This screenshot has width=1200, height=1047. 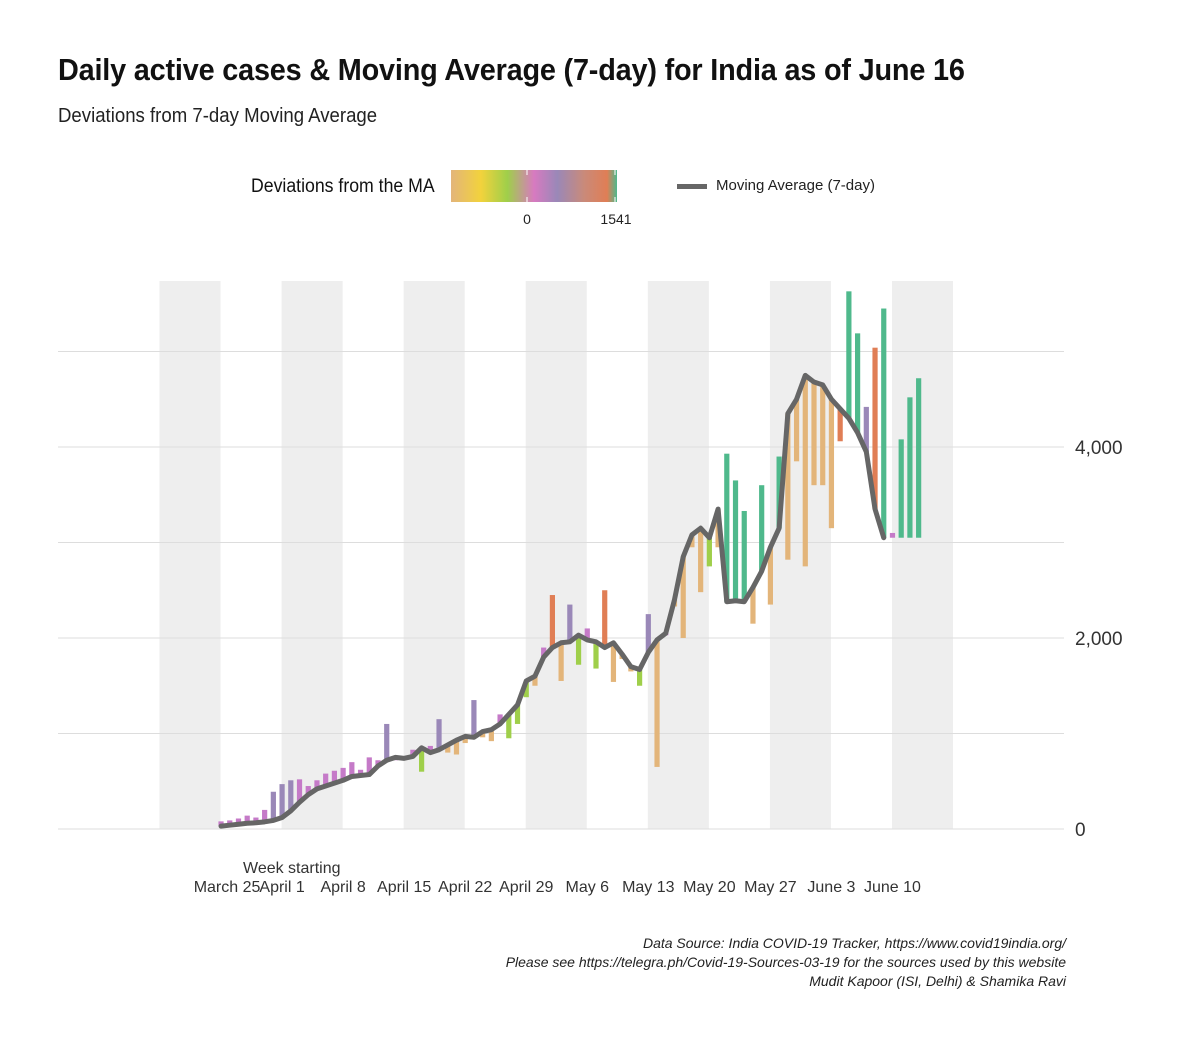 What do you see at coordinates (218, 116) in the screenshot?
I see `chart-subtitle: Deviations from 7-day Moving Average` at bounding box center [218, 116].